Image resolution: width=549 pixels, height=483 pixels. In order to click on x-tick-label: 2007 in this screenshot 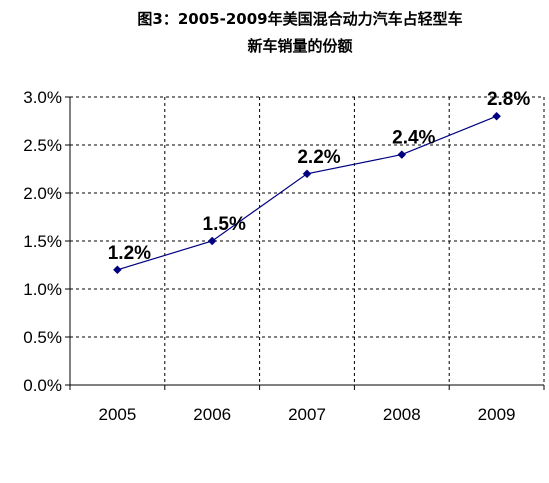, I will do `click(307, 414)`.